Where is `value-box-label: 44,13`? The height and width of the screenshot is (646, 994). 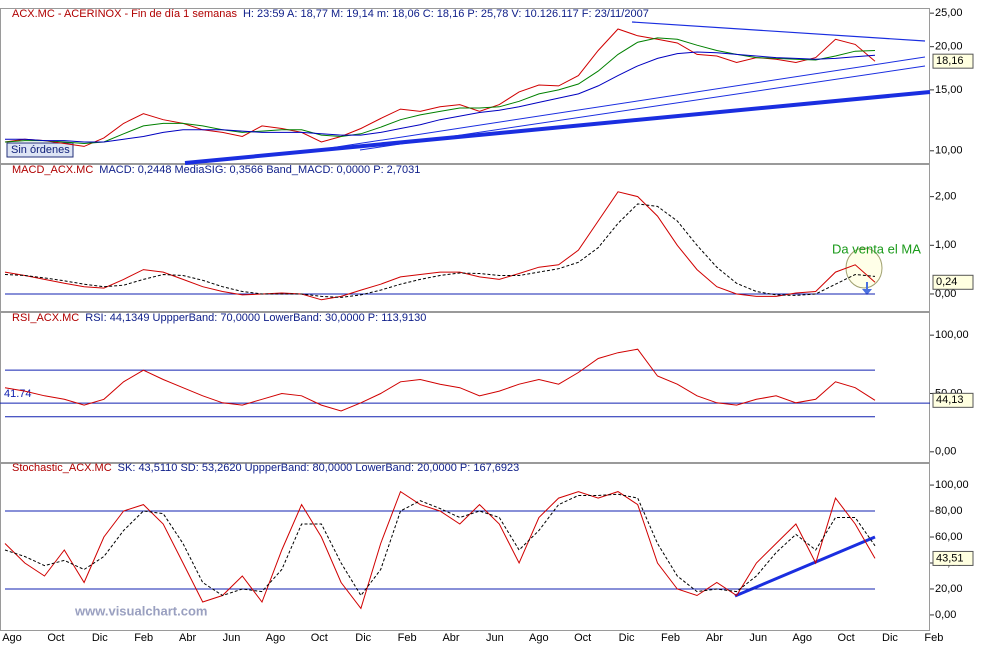
value-box-label: 44,13 is located at coordinates (950, 400).